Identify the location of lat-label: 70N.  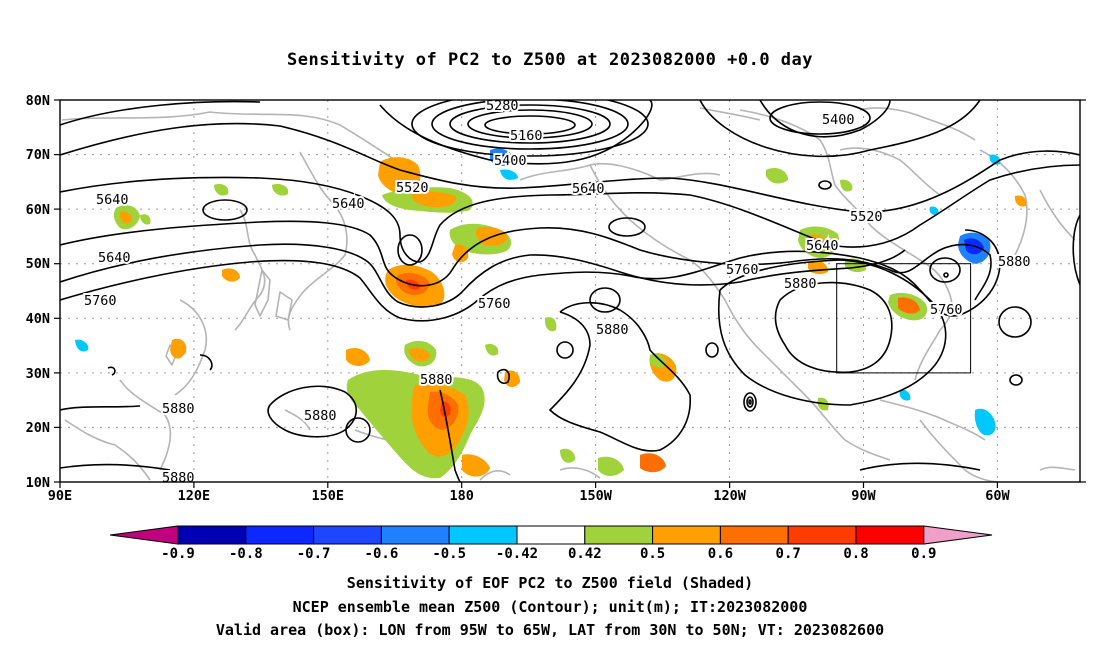
(38, 155).